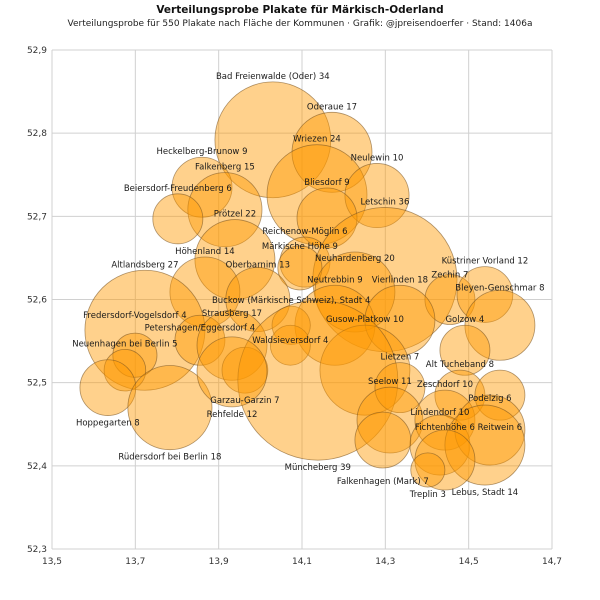 This screenshot has width=600, height=600. I want to click on x-tick-label: 14,7, so click(552, 562).